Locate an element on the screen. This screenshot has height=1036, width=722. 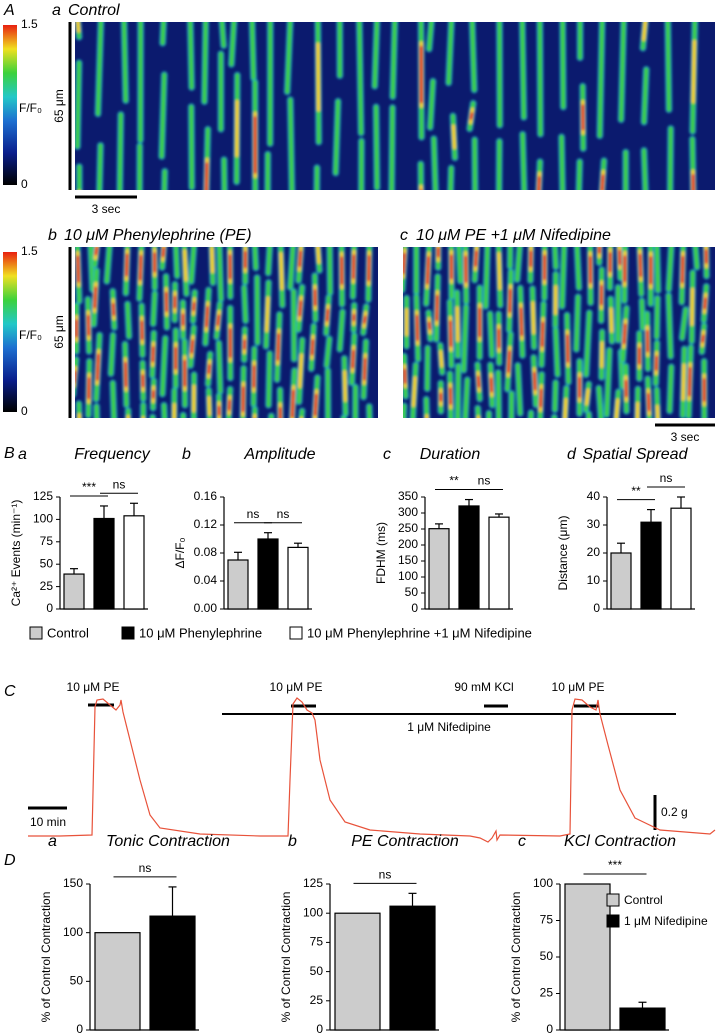
panel-sub-label: d is located at coordinates (572, 454).